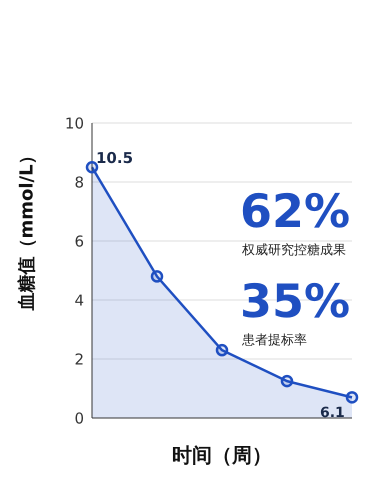 This screenshot has width=372, height=500. What do you see at coordinates (79, 359) in the screenshot?
I see `y-tick-label: 2` at bounding box center [79, 359].